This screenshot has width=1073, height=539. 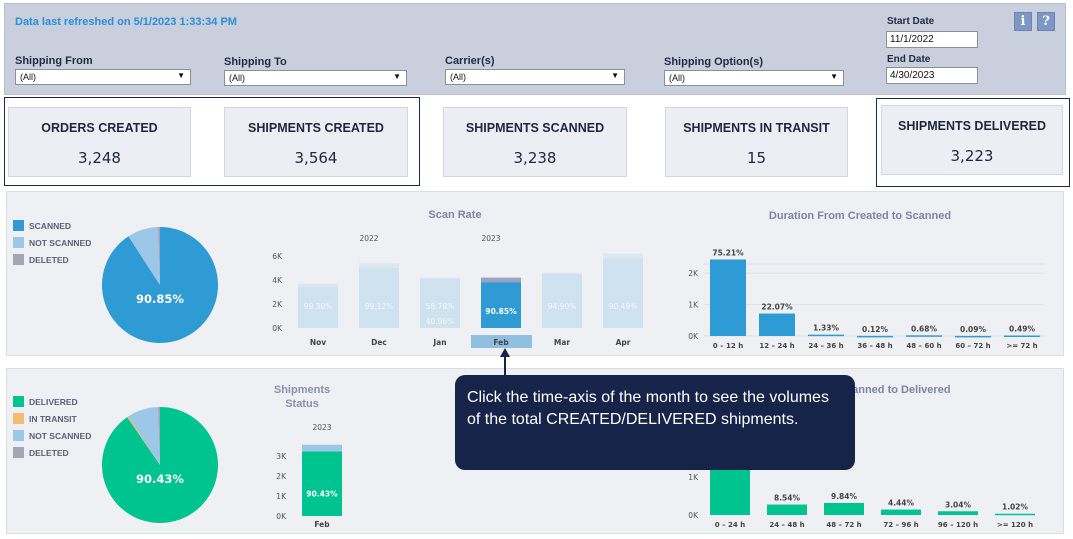 I want to click on end-date-label: End Date, so click(x=909, y=59).